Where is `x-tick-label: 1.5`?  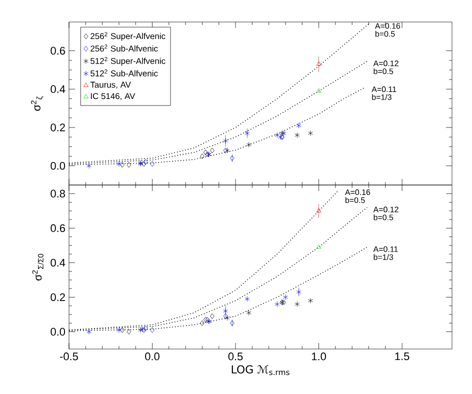
x-tick-label: 1.5 is located at coordinates (402, 356).